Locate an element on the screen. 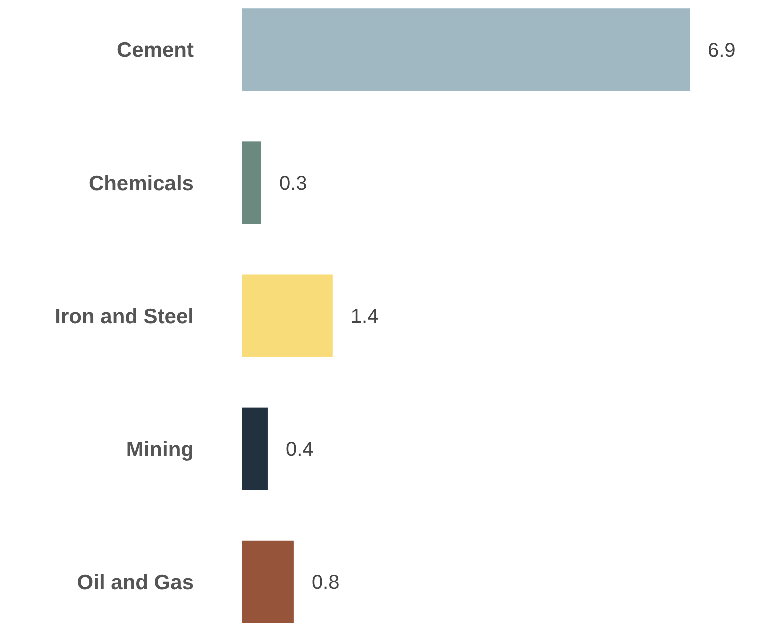 Image resolution: width=773 pixels, height=628 pixels. data-label: 0.3 is located at coordinates (293, 183).